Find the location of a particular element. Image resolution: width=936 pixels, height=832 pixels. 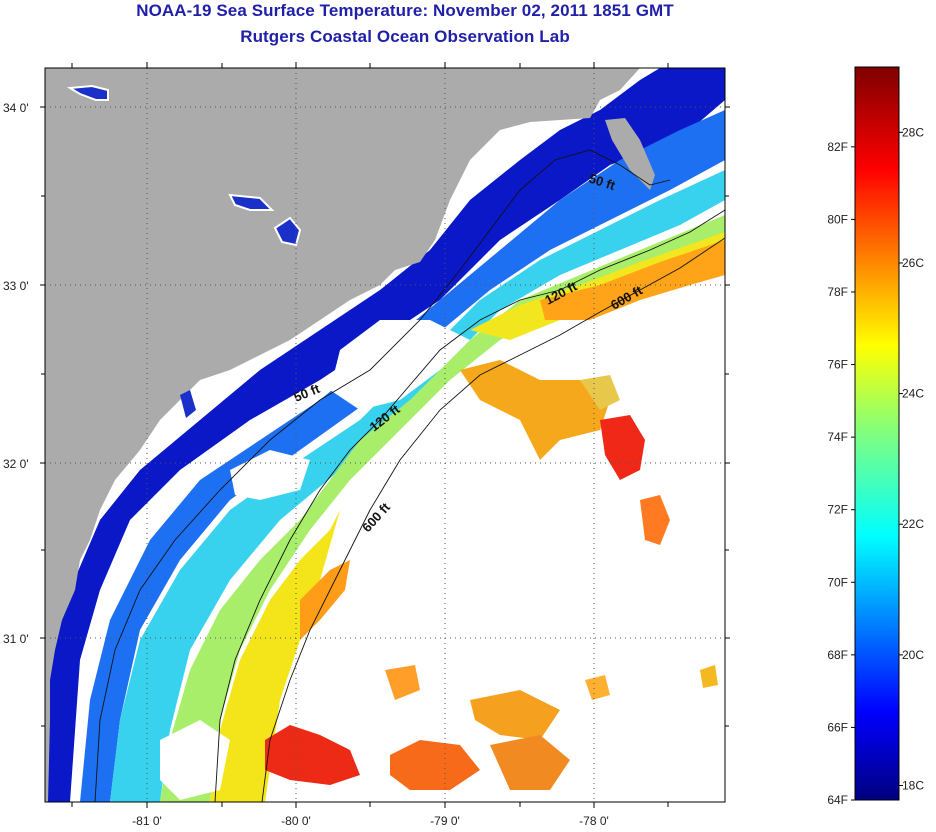

lon-label: -81 0' is located at coordinates (147, 821).